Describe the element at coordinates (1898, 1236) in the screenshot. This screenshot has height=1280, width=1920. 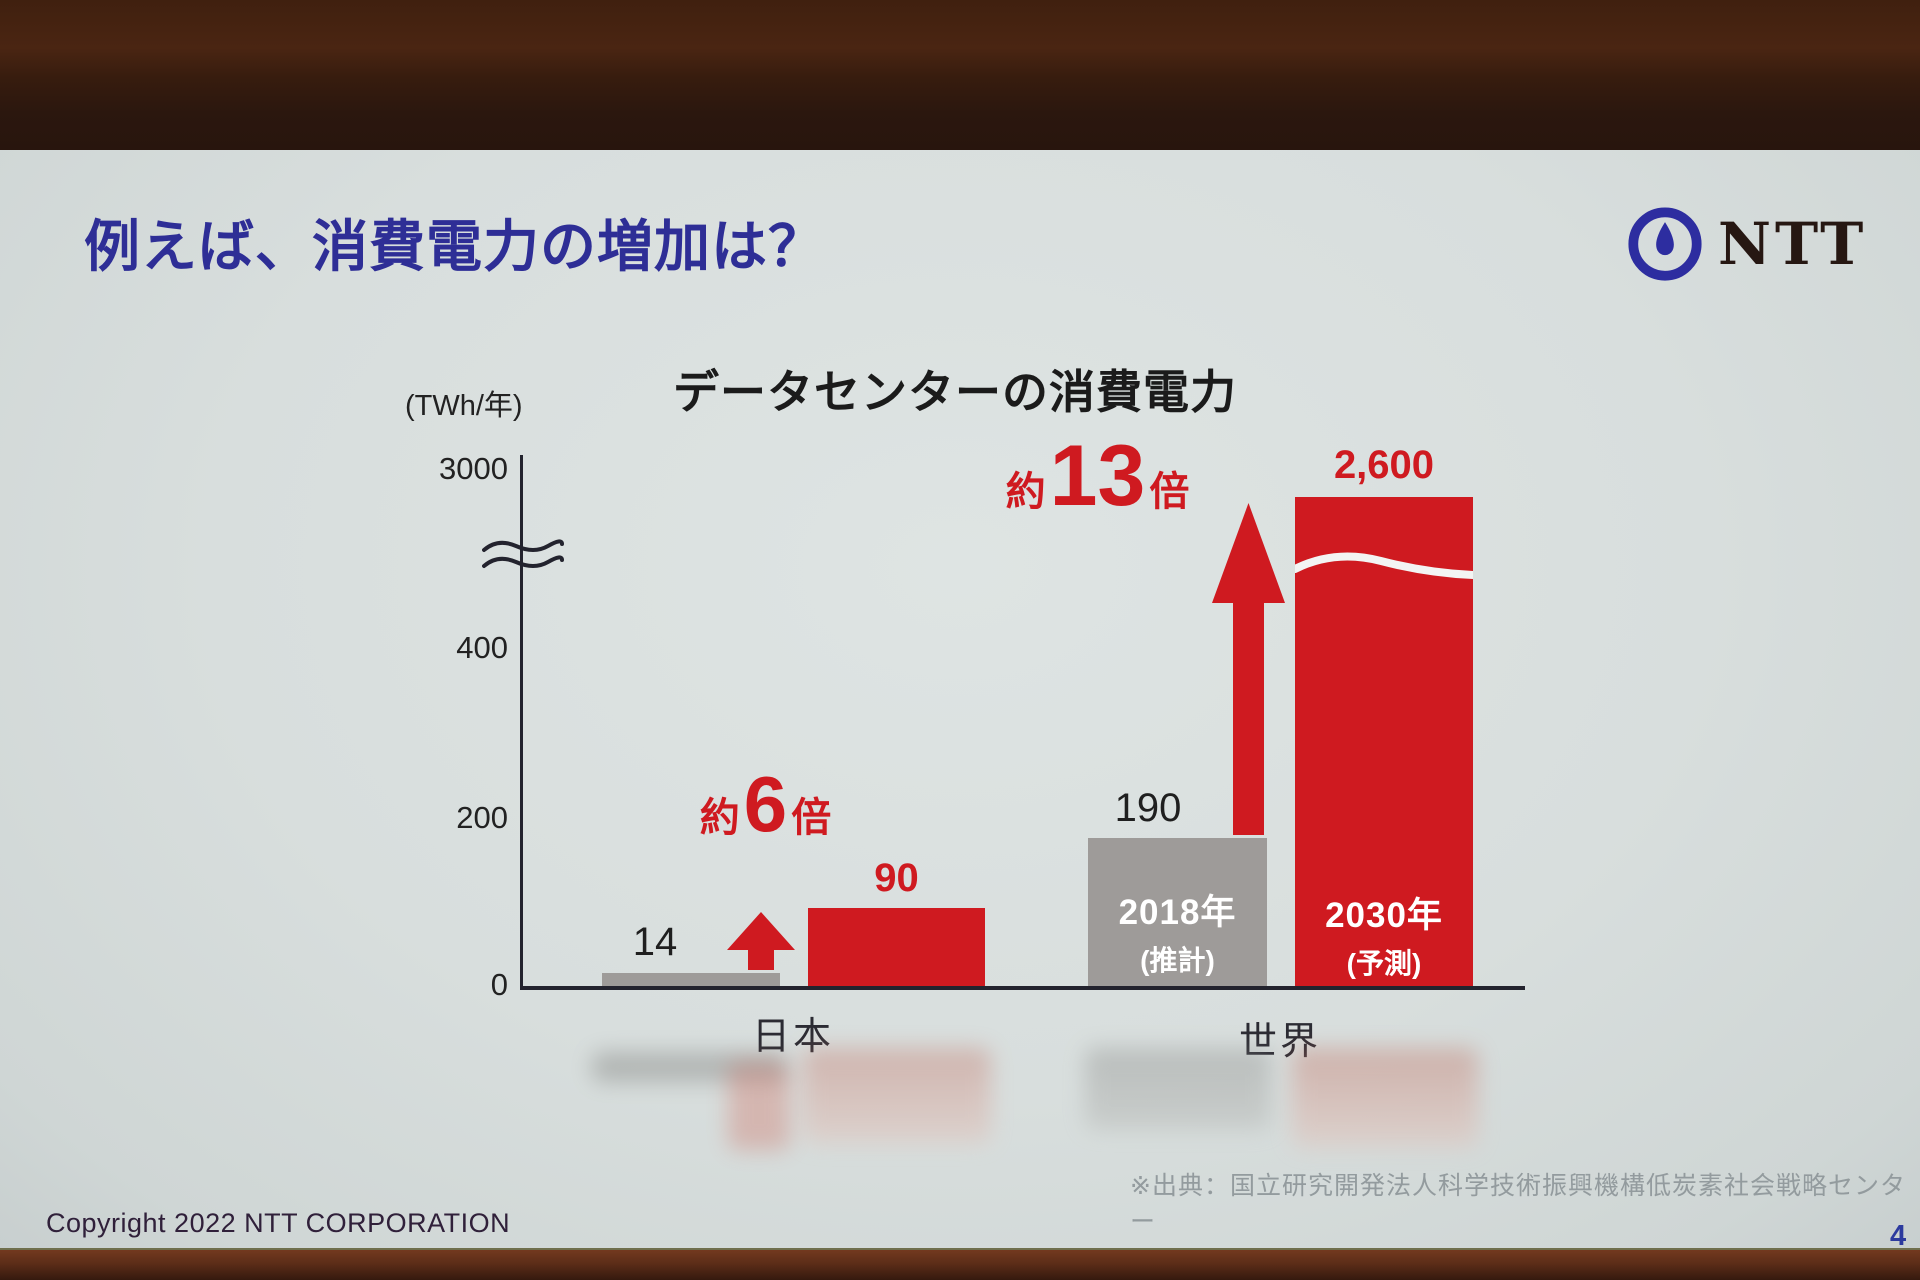
I see `page-number: 4` at that location.